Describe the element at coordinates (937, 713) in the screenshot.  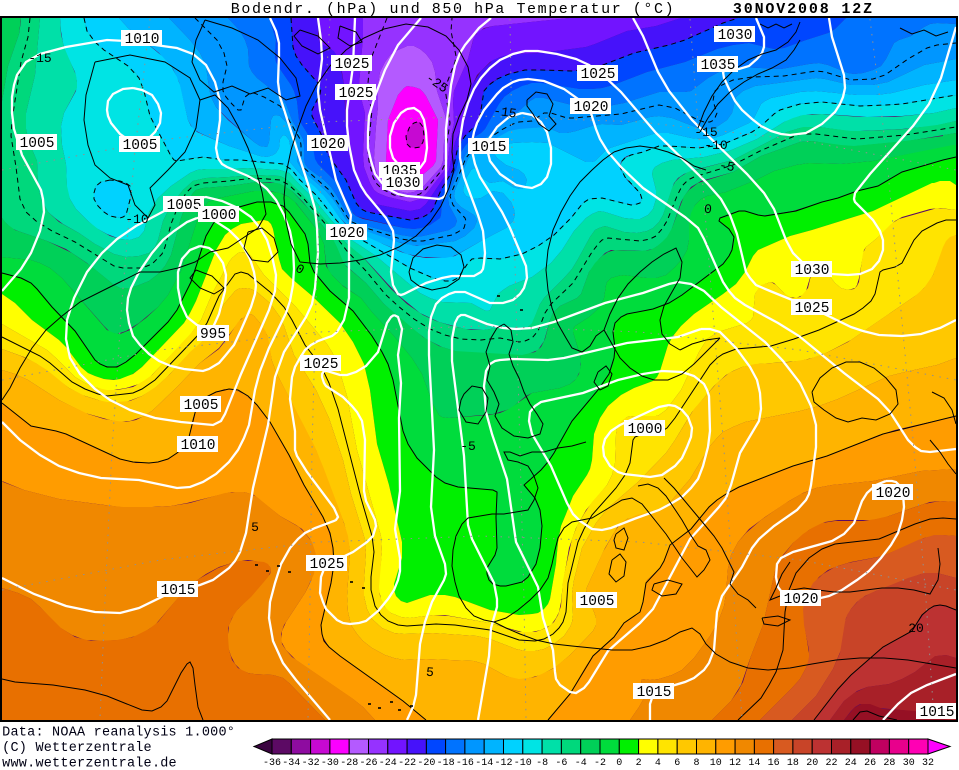
I see `svg-text: 1015` at that location.